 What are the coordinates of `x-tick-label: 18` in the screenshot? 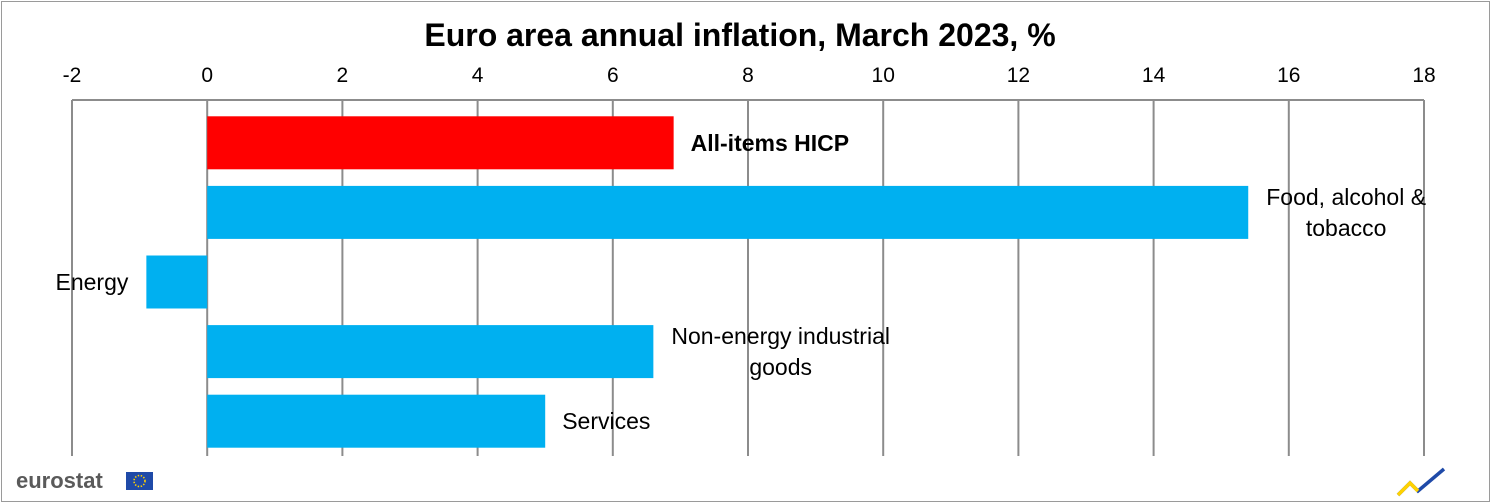 It's located at (1423, 75).